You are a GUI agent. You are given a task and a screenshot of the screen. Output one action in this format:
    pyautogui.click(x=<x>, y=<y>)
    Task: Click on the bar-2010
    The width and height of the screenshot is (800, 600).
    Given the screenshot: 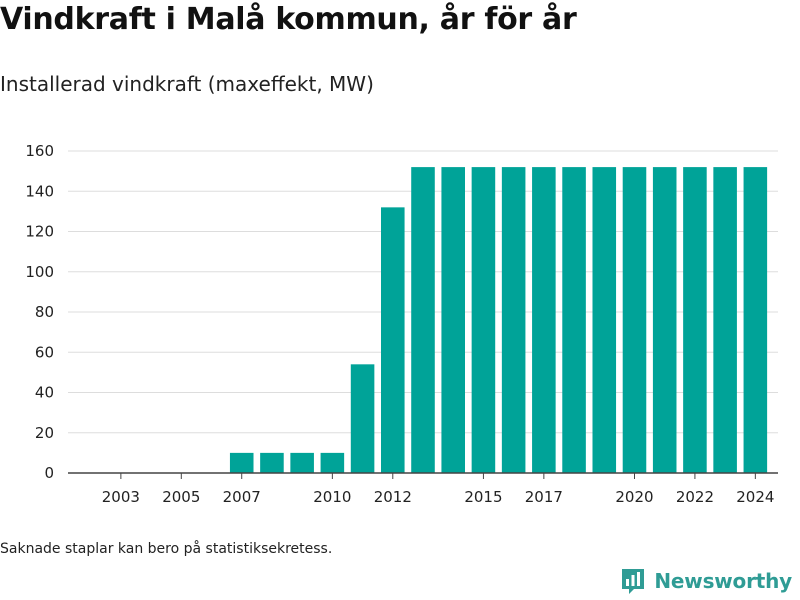 What is the action you would take?
    pyautogui.click(x=332, y=462)
    